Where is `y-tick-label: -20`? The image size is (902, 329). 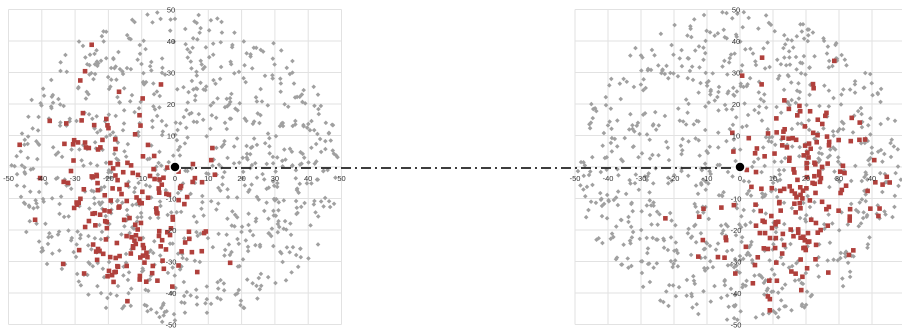
y-tick-label: -20 is located at coordinates (171, 230).